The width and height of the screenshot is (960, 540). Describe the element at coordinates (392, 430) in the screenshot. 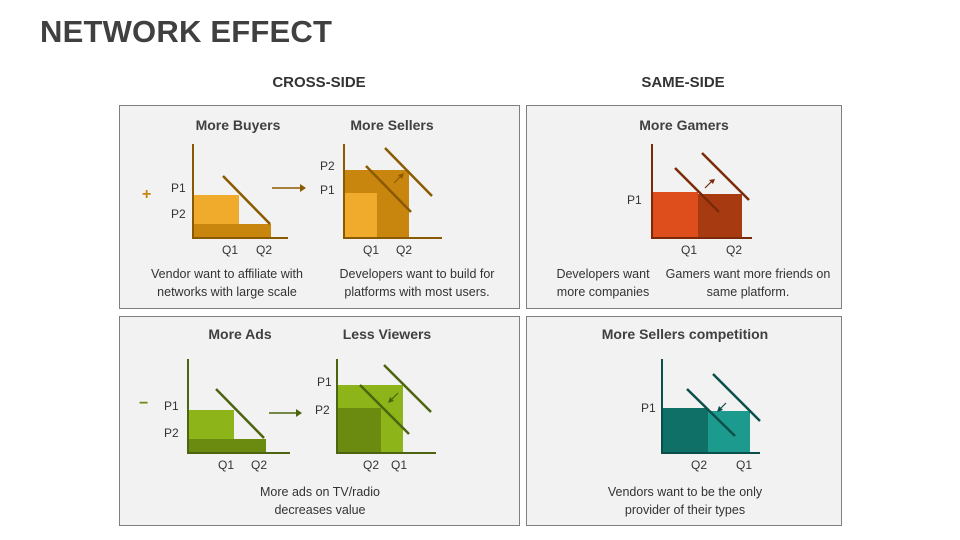

I see `viewers-area-q1` at that location.